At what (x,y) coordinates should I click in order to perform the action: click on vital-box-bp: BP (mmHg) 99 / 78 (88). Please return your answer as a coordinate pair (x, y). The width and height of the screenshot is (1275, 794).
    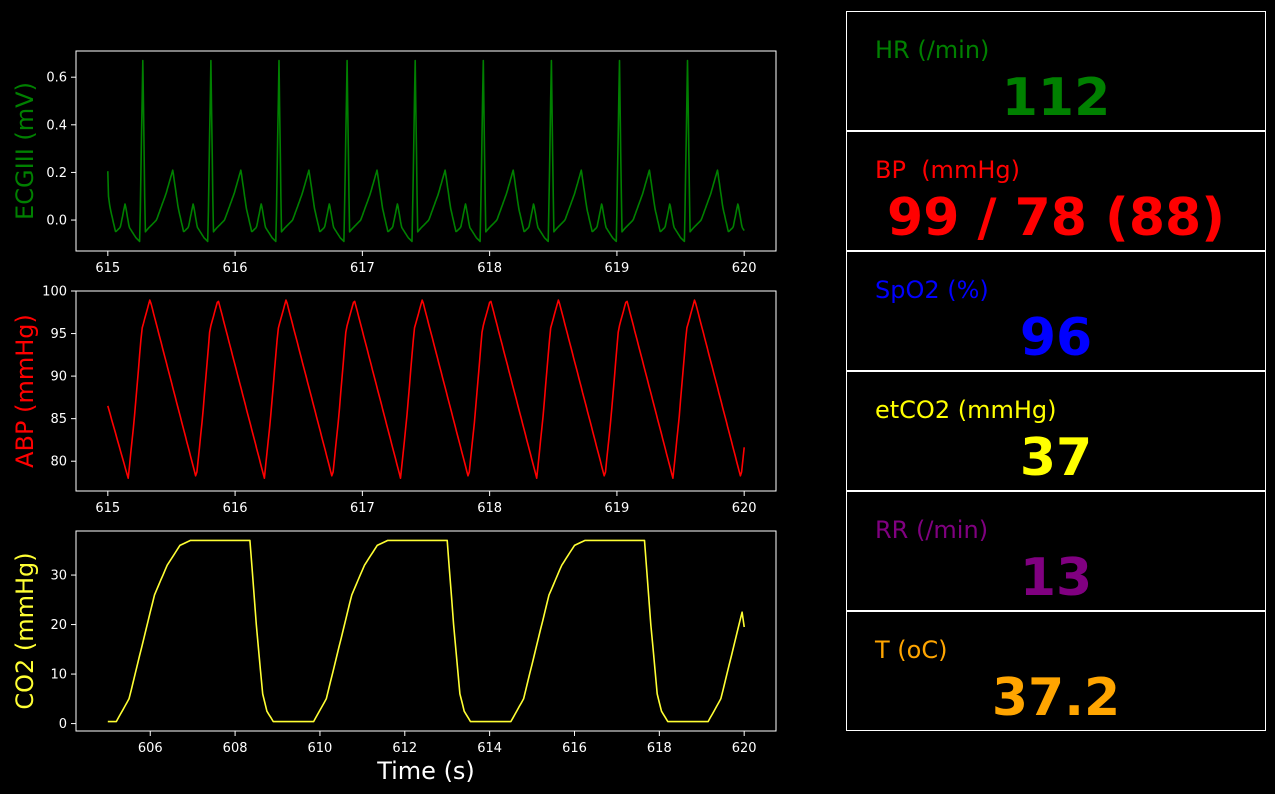
    Looking at the image, I should click on (1056, 191).